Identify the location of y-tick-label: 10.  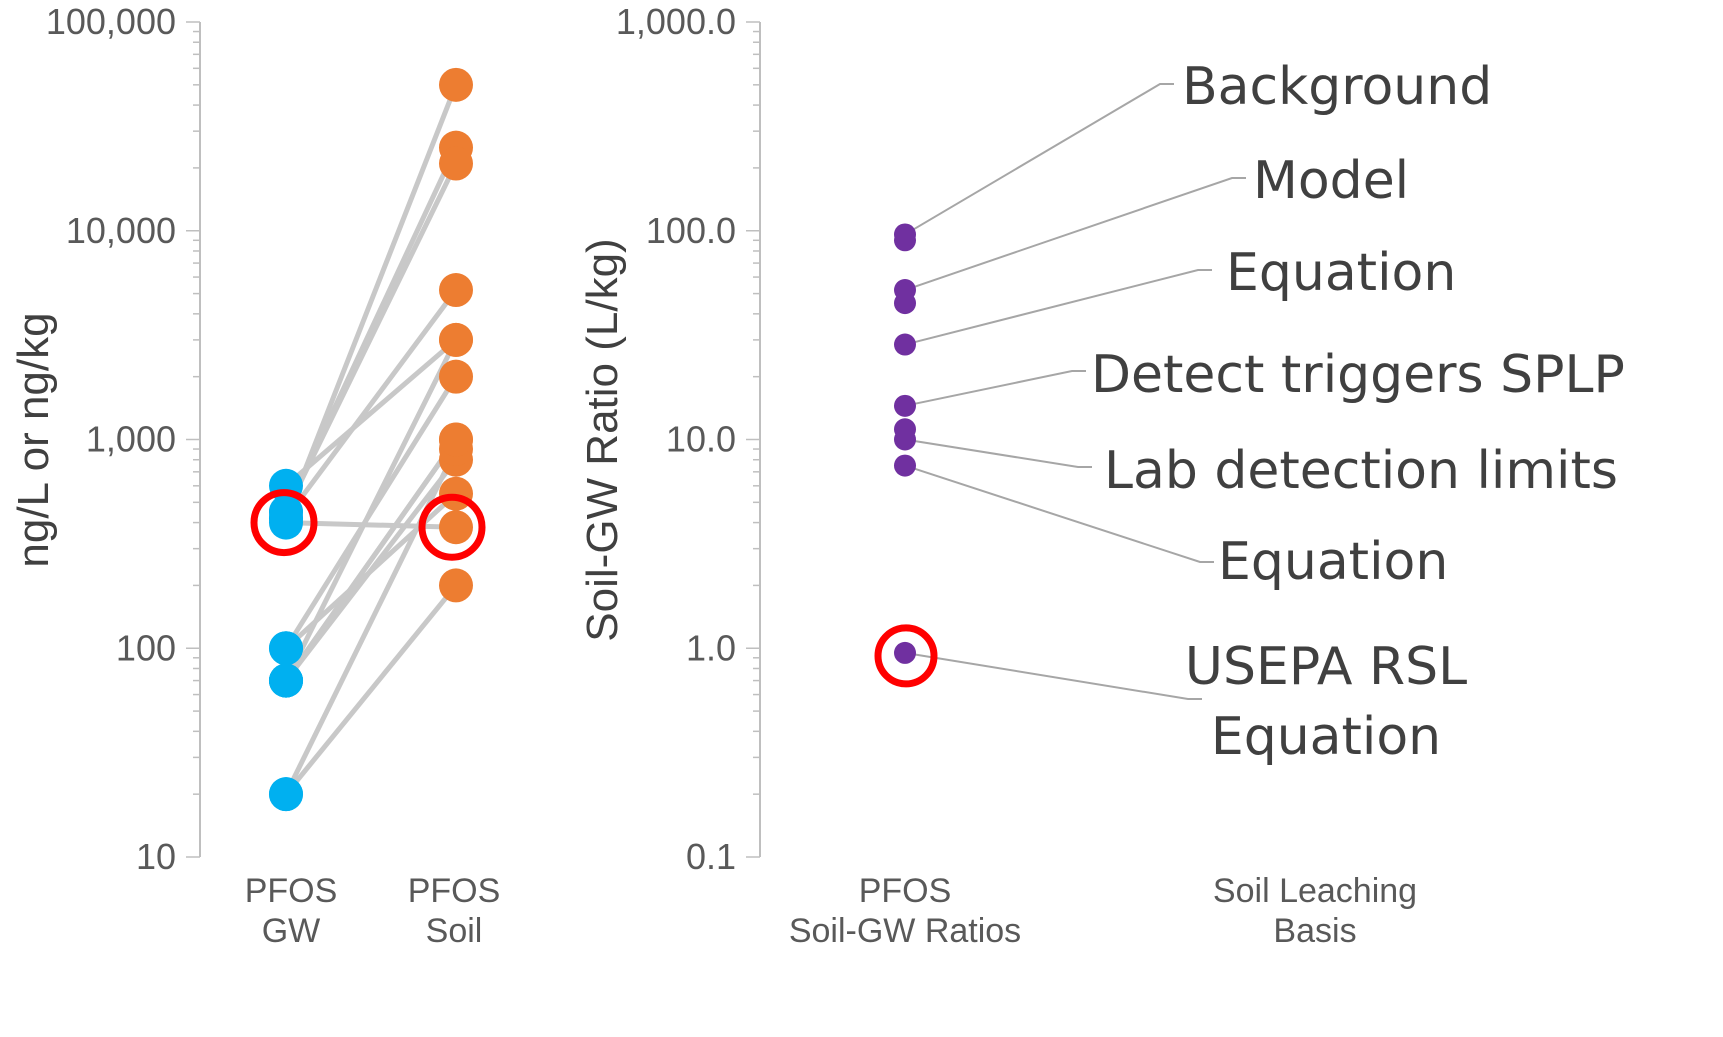
(156, 856).